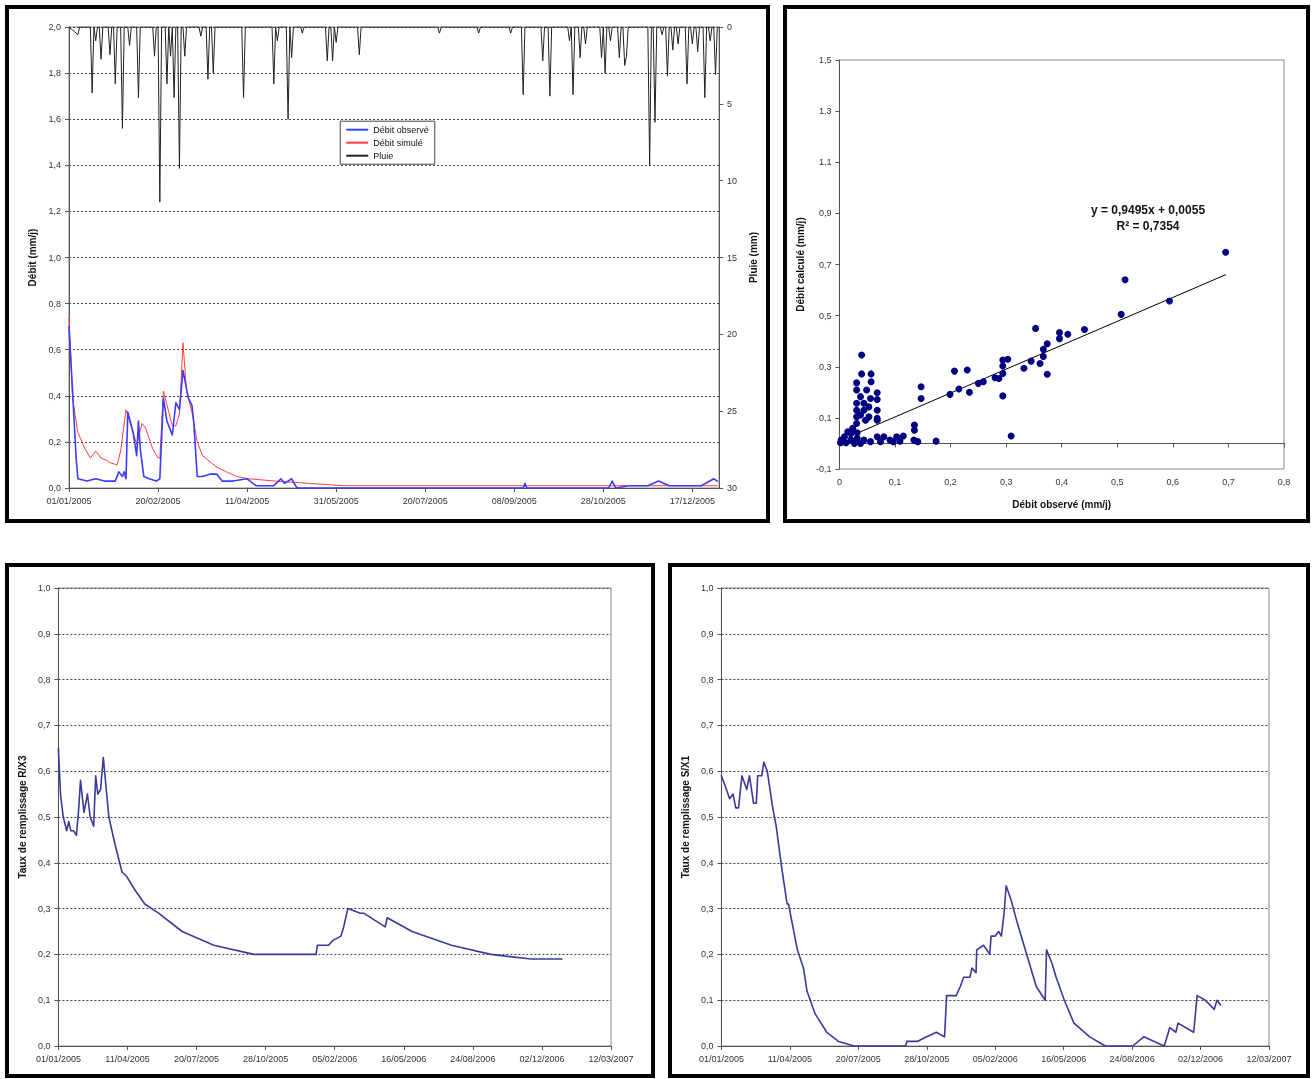 This screenshot has height=1079, width=1314. I want to click on x-tick-label: 0, so click(839, 481).